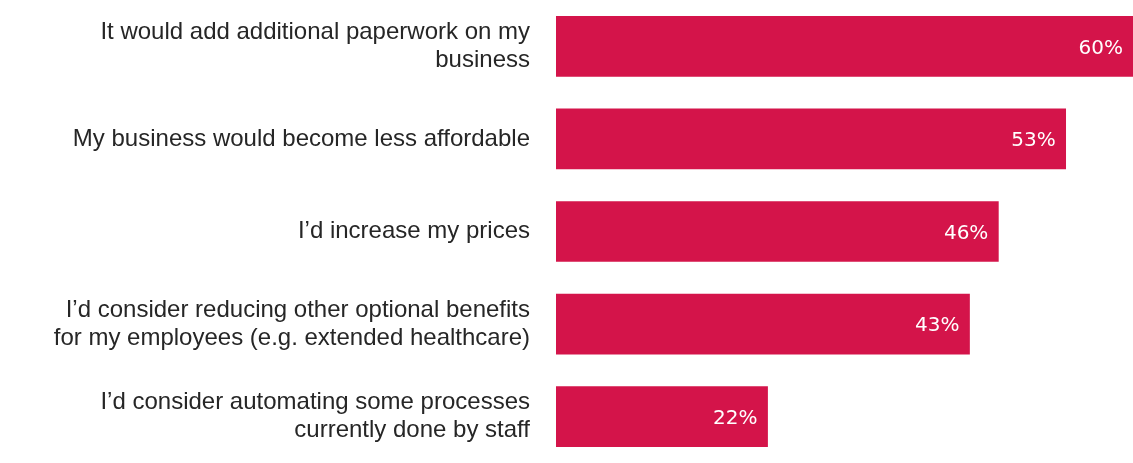 The image size is (1133, 463). I want to click on y-tick-label: My business would become less affordable, so click(301, 137).